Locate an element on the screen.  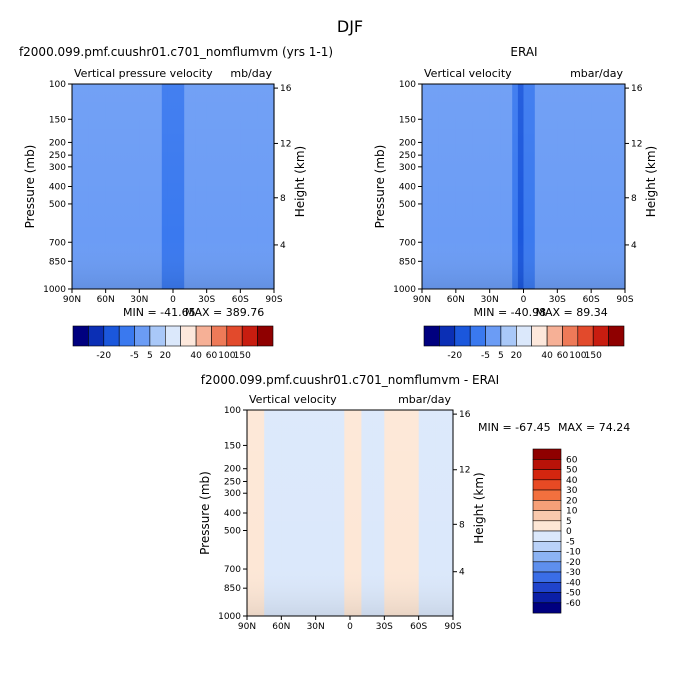
variable-label: Vertical pressure velocity is located at coordinates (143, 73).